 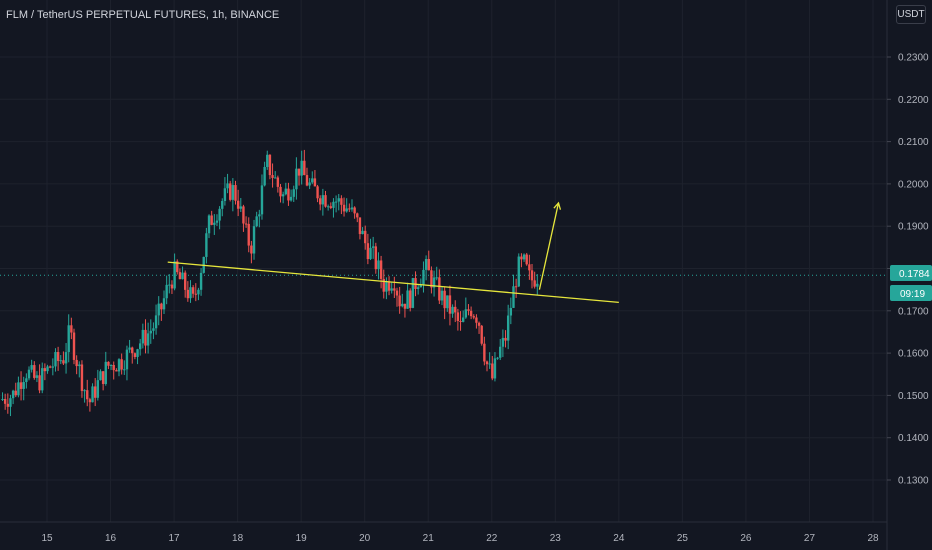 What do you see at coordinates (549, 246) in the screenshot?
I see `arrow-line` at bounding box center [549, 246].